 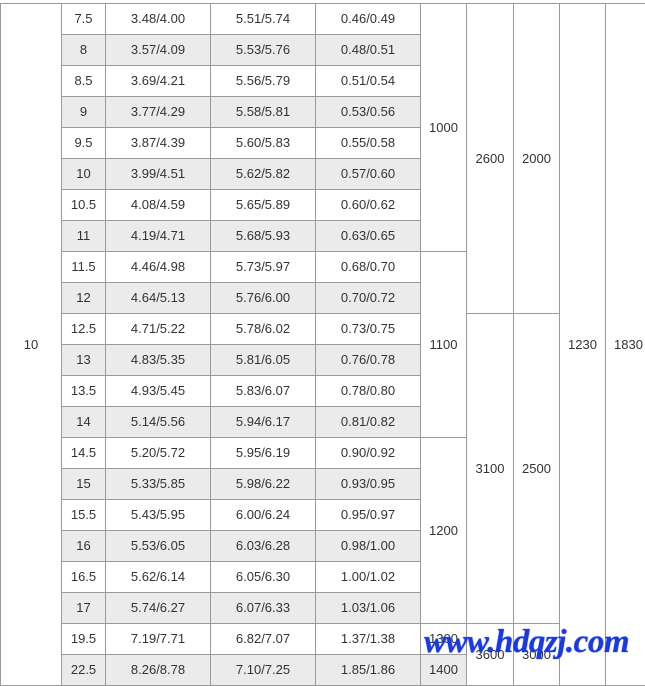 I want to click on measurement-cell: 4.46/4.98, so click(x=158, y=267).